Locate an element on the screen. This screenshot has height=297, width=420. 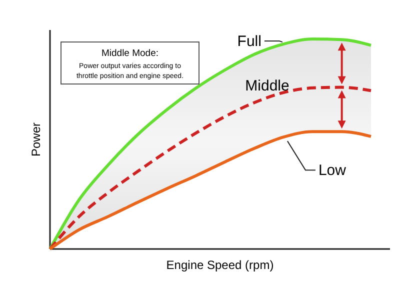
text: Low is located at coordinates (332, 171).